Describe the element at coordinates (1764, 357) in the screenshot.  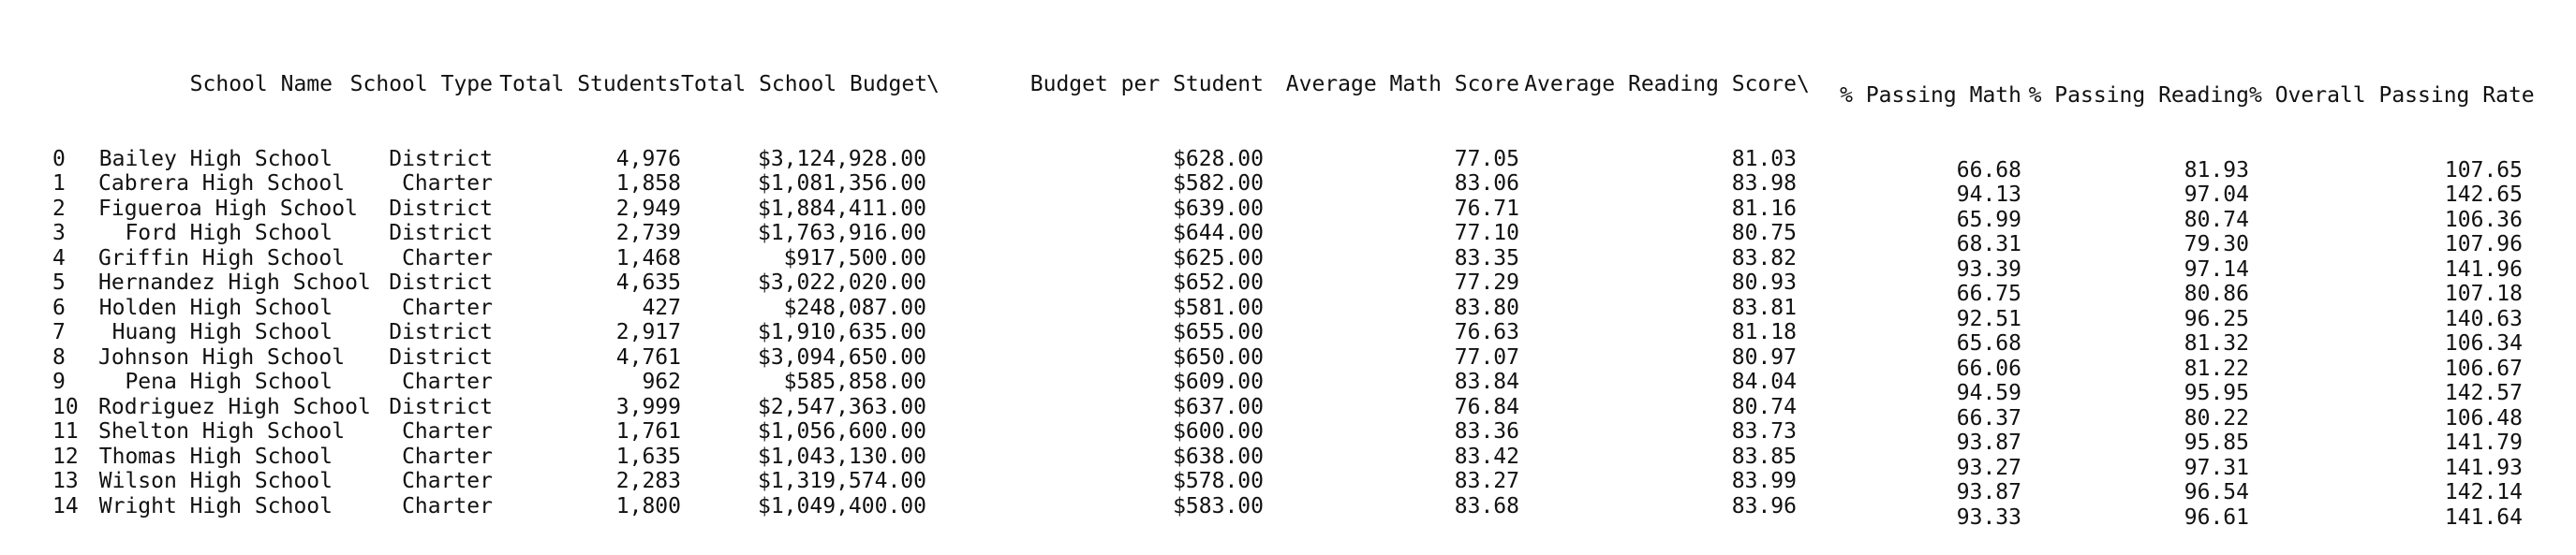
I see `avg-reading-cell: 80.97` at that location.